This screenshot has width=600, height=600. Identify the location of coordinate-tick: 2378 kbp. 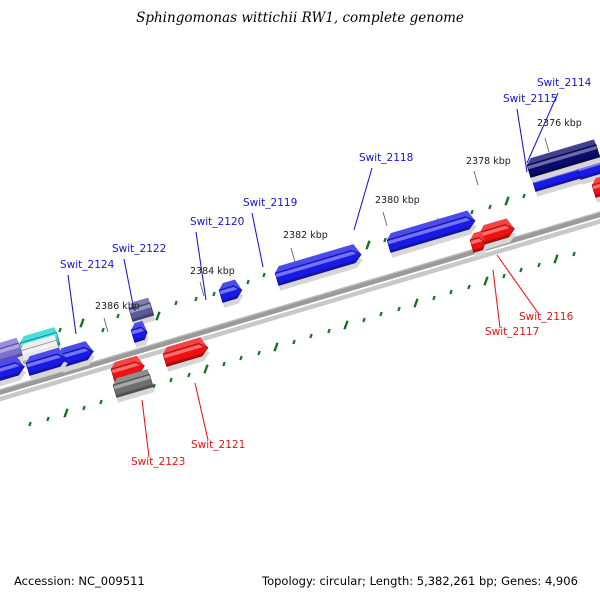
(488, 171).